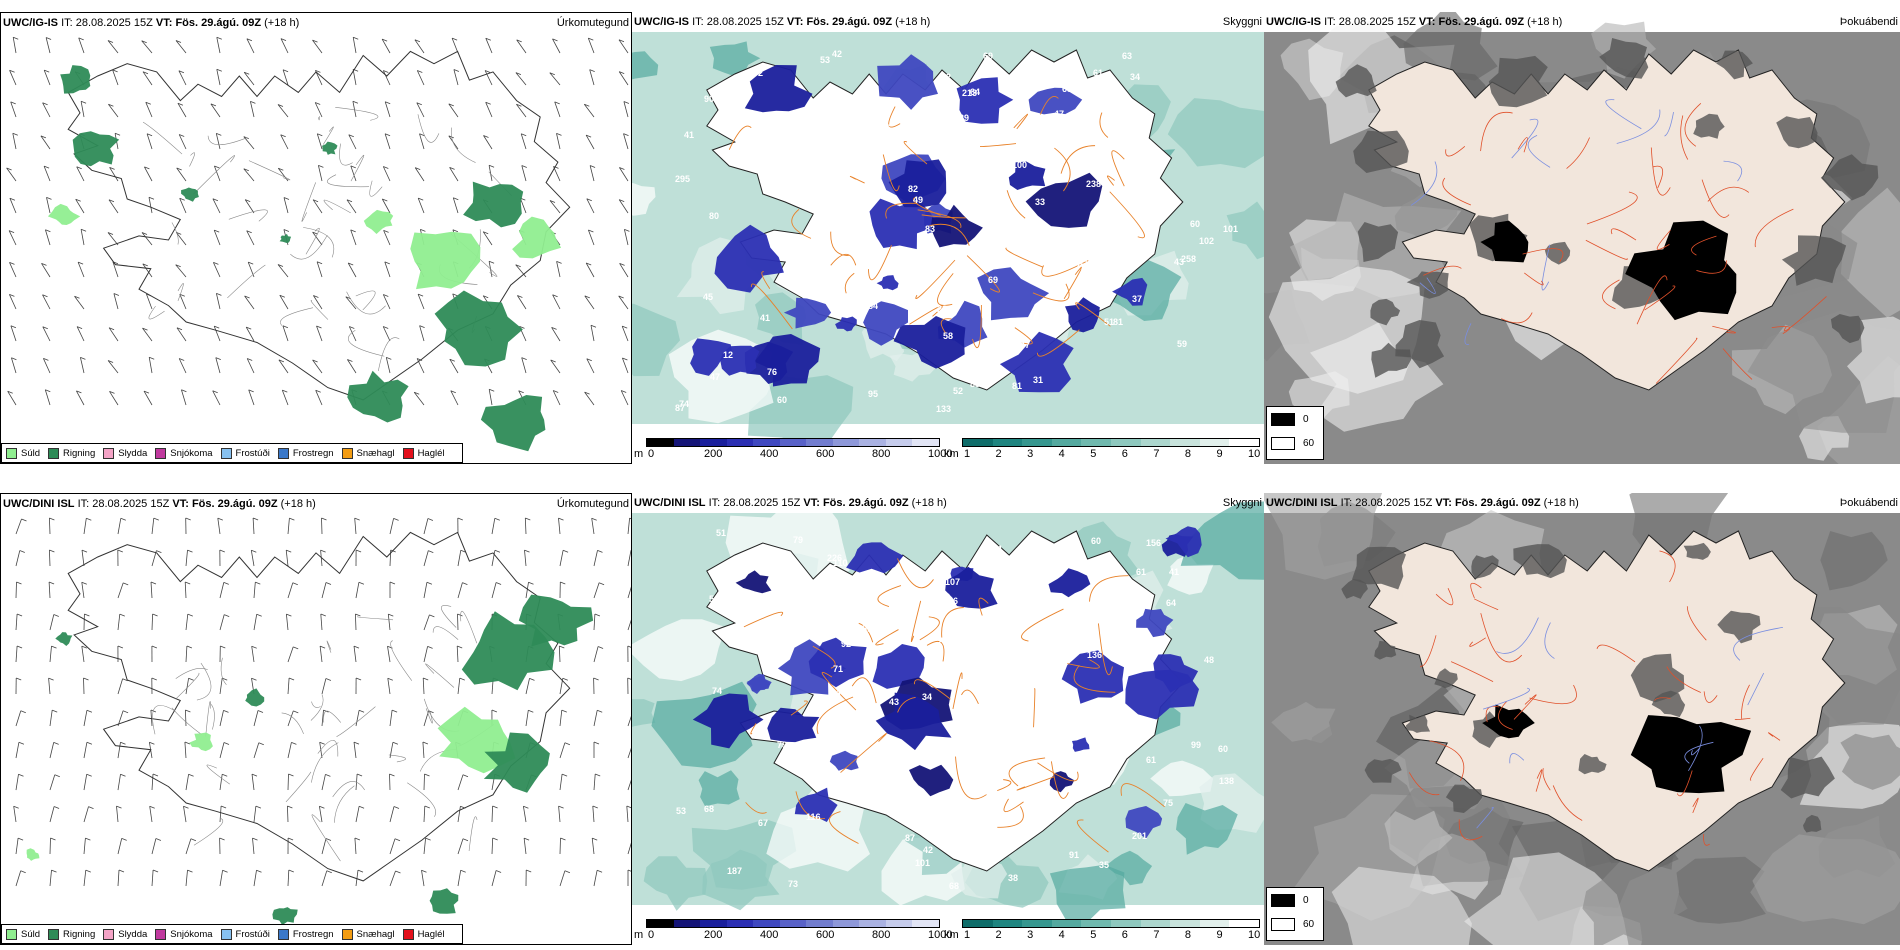 The width and height of the screenshot is (1900, 950). What do you see at coordinates (23, 934) in the screenshot?
I see `legend-item: Súld` at bounding box center [23, 934].